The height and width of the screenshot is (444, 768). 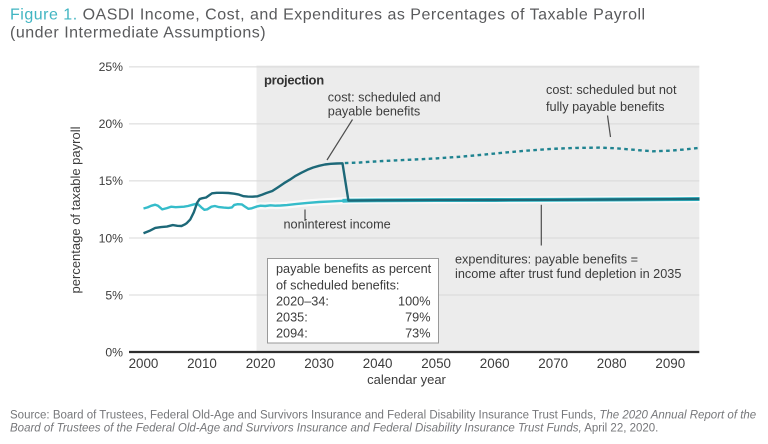 I want to click on svg-text: 79%, so click(x=417, y=318).